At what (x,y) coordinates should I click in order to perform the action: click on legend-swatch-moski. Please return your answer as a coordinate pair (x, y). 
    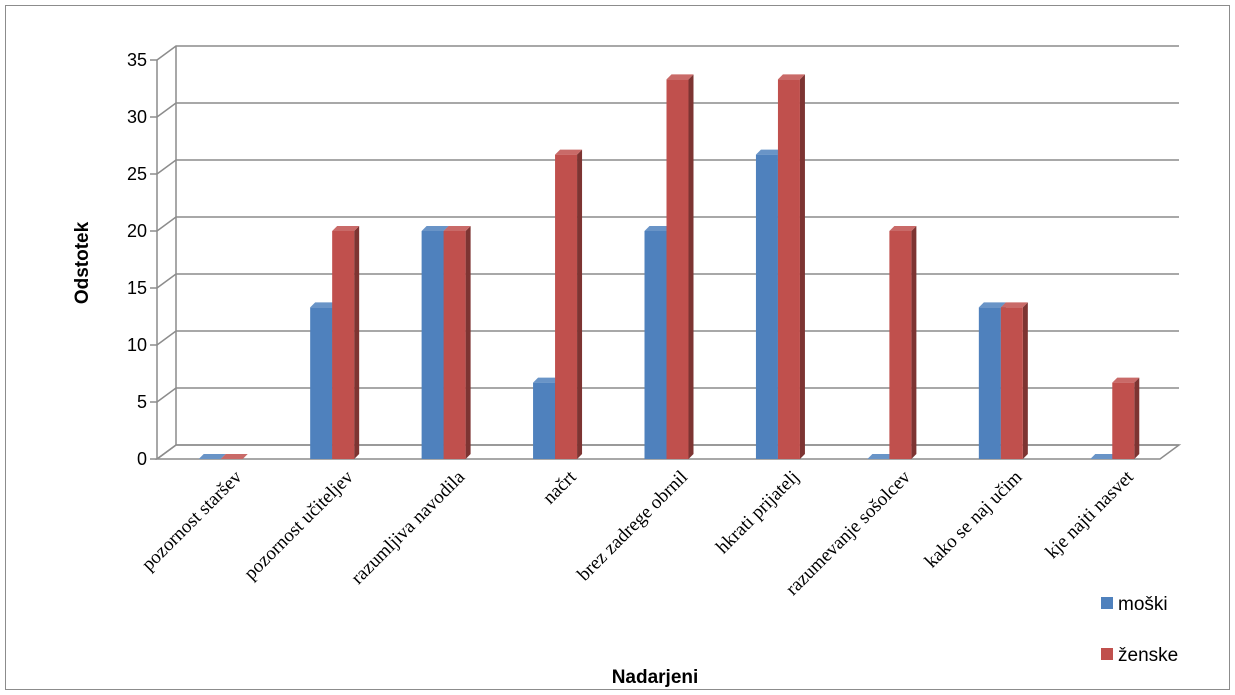
    Looking at the image, I should click on (1107, 603).